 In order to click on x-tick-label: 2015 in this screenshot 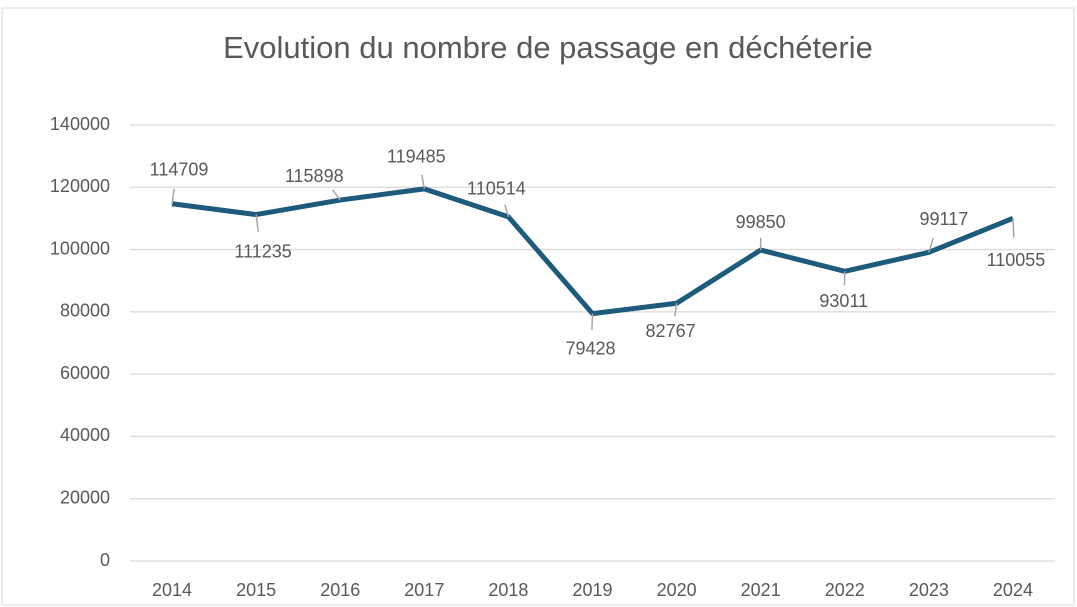, I will do `click(256, 590)`.